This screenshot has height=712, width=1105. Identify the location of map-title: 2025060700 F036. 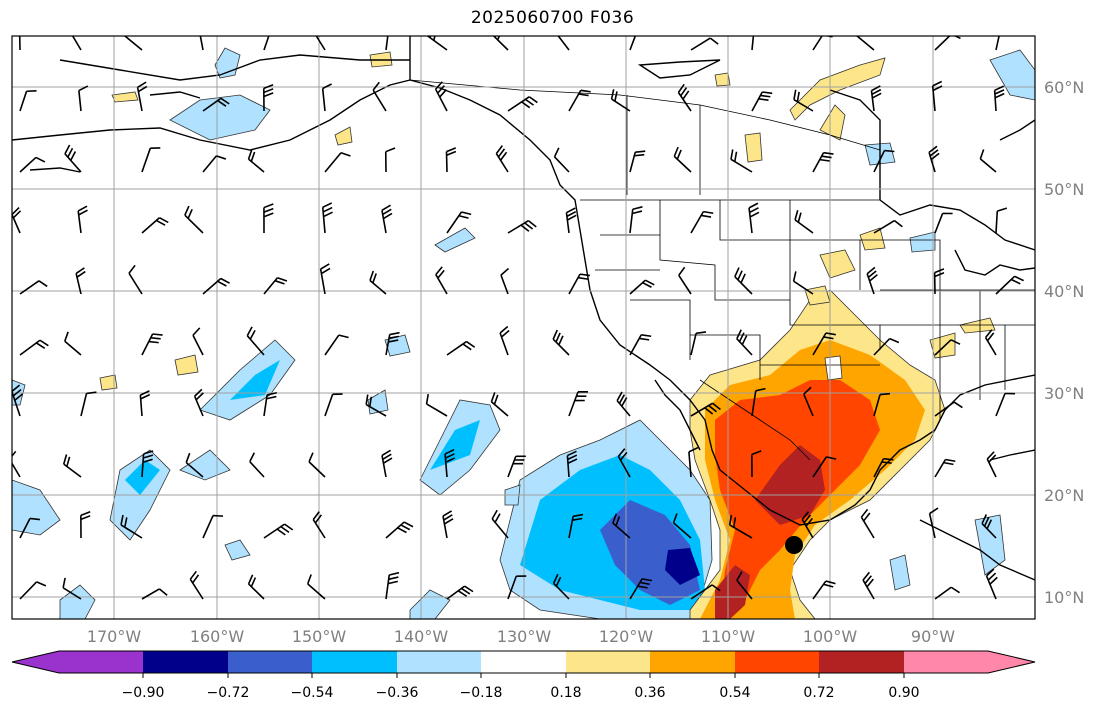
(552, 18).